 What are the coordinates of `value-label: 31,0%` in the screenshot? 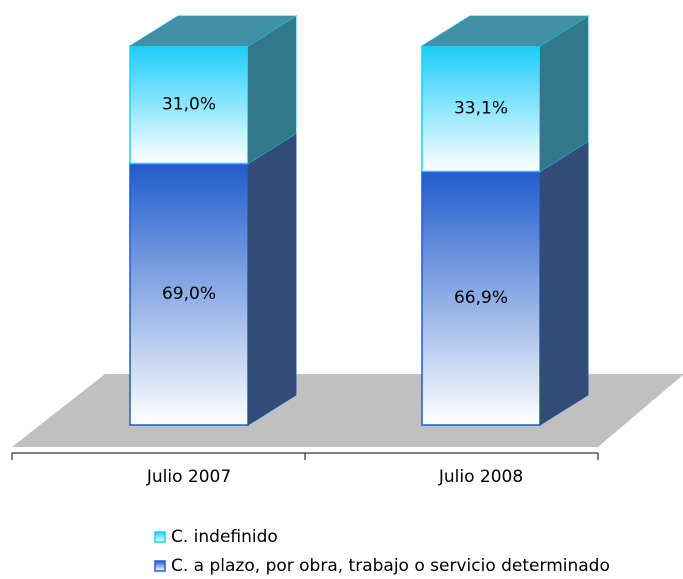 It's located at (189, 105).